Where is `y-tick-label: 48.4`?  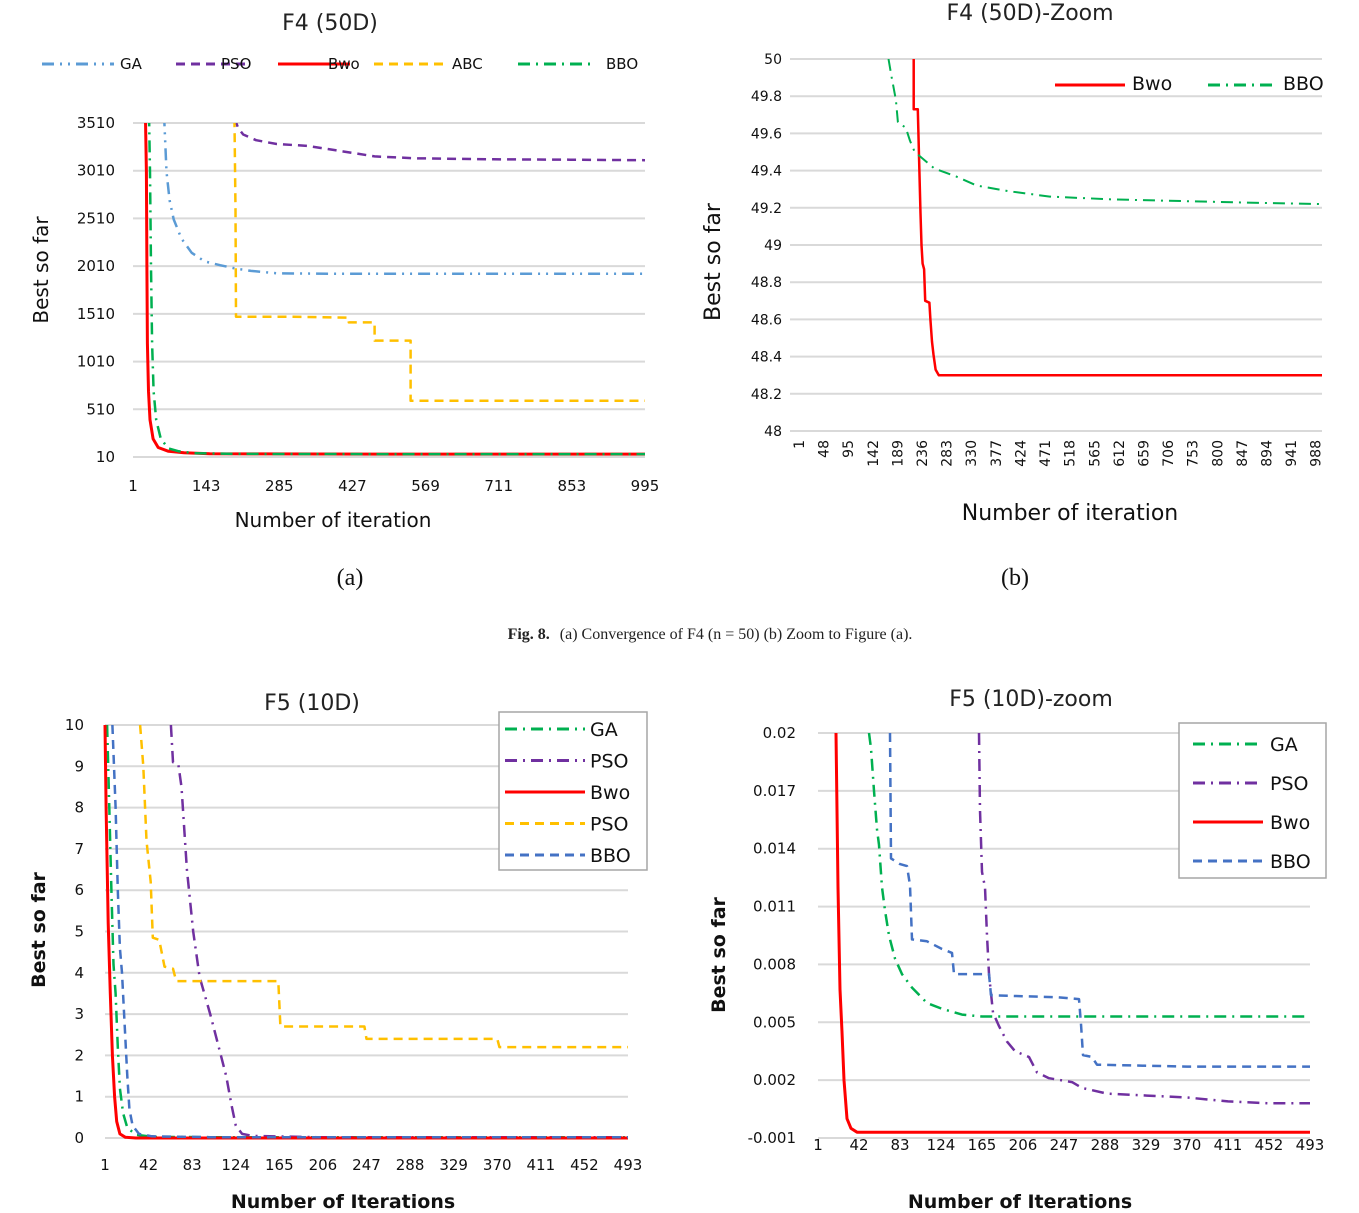 y-tick-label: 48.4 is located at coordinates (766, 358).